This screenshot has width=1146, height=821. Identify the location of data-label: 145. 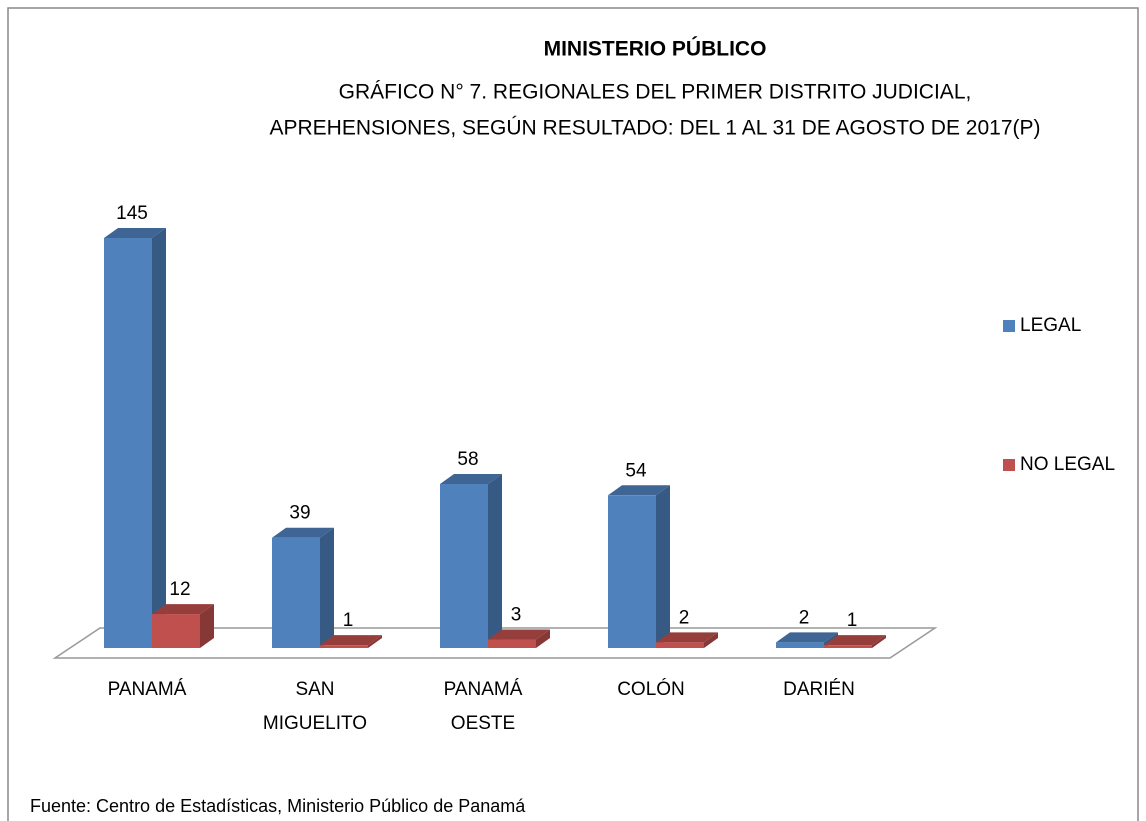
(132, 213).